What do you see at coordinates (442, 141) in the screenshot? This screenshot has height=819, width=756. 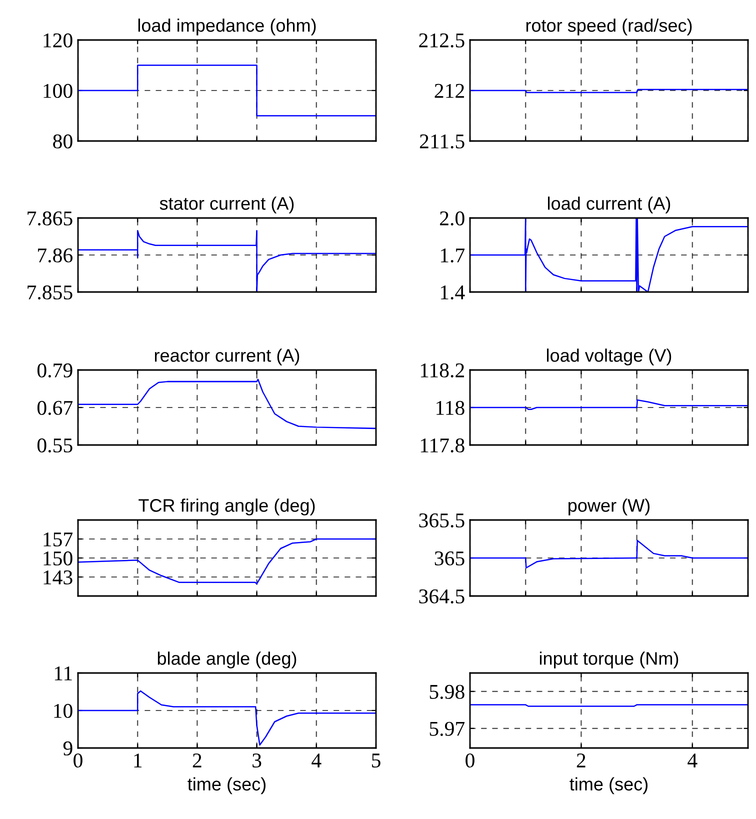 I see `y-tick-label: 211.5` at bounding box center [442, 141].